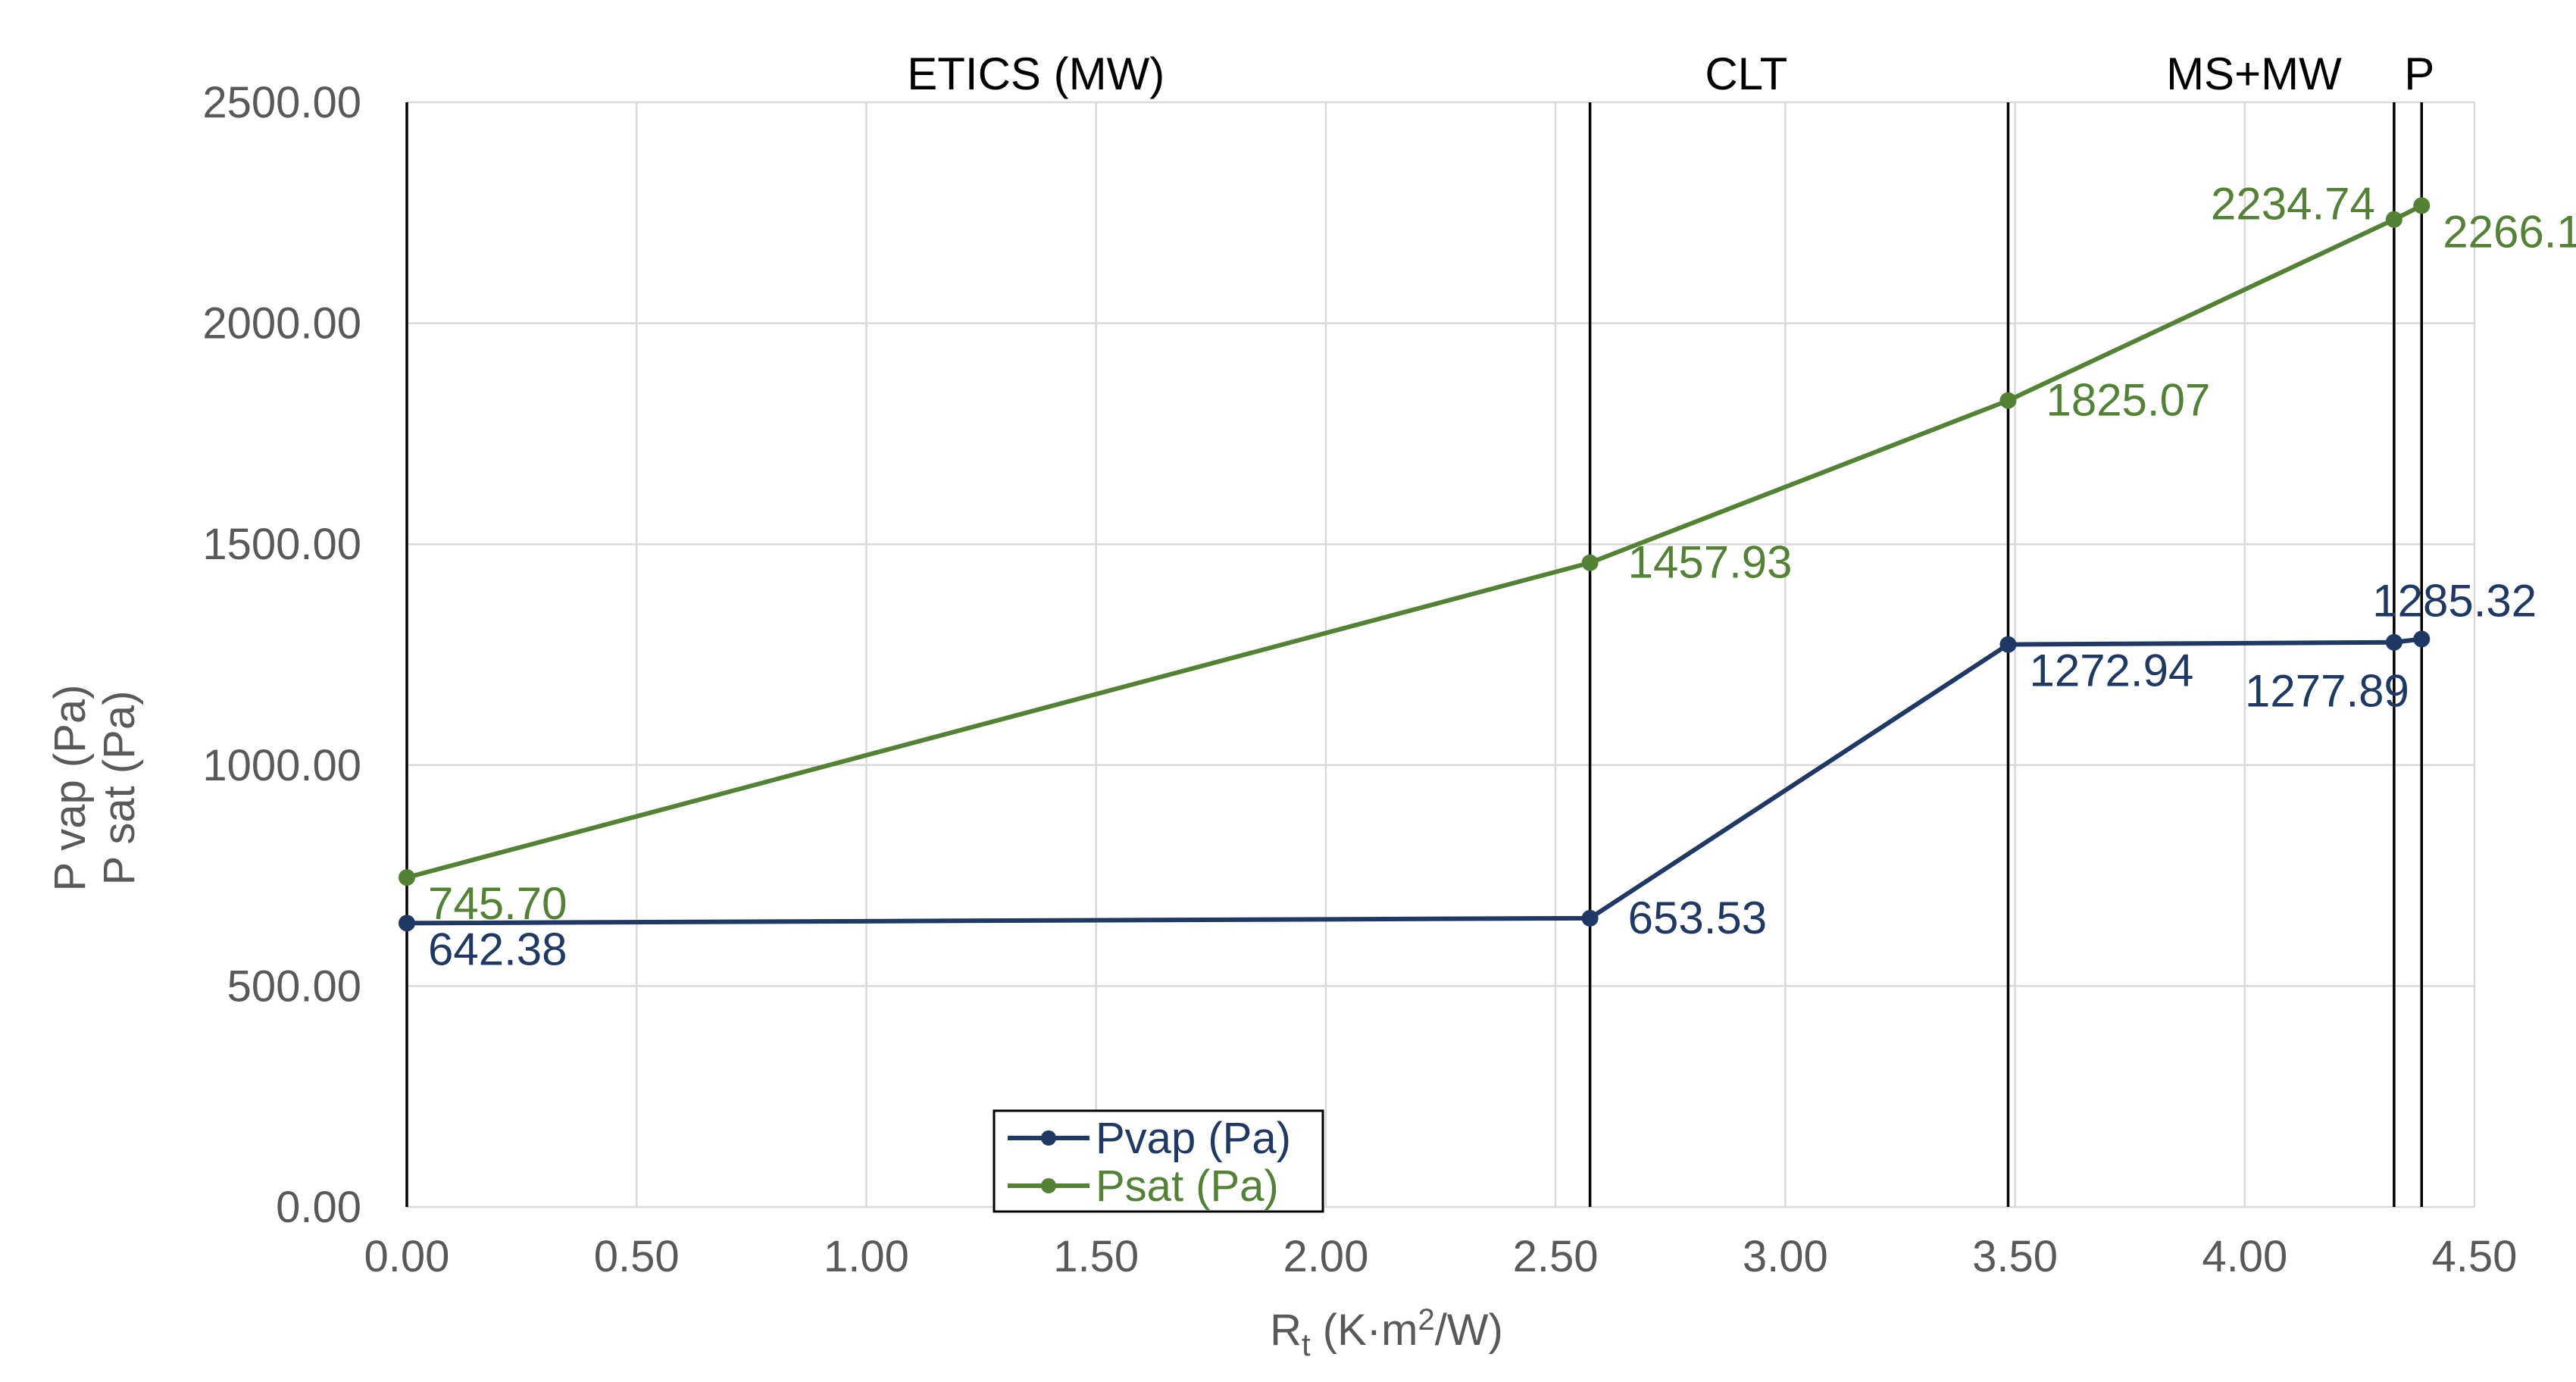 Image resolution: width=2576 pixels, height=1382 pixels. What do you see at coordinates (2455, 600) in the screenshot?
I see `data-label-pvap: 1285.32` at bounding box center [2455, 600].